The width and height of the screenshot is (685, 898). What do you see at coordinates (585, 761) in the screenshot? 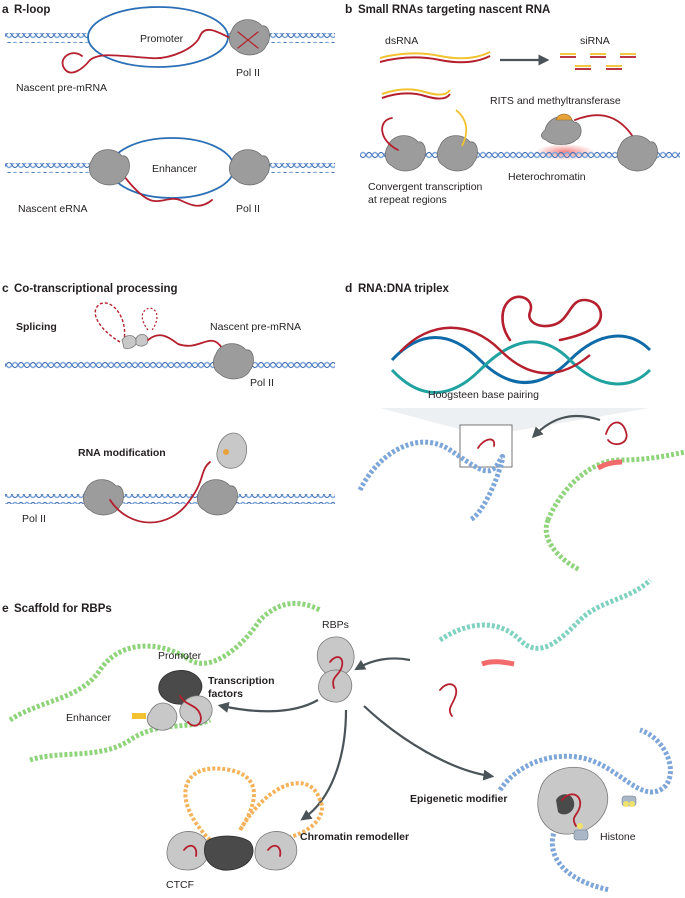
I see `blue-chromatin-e` at bounding box center [585, 761].